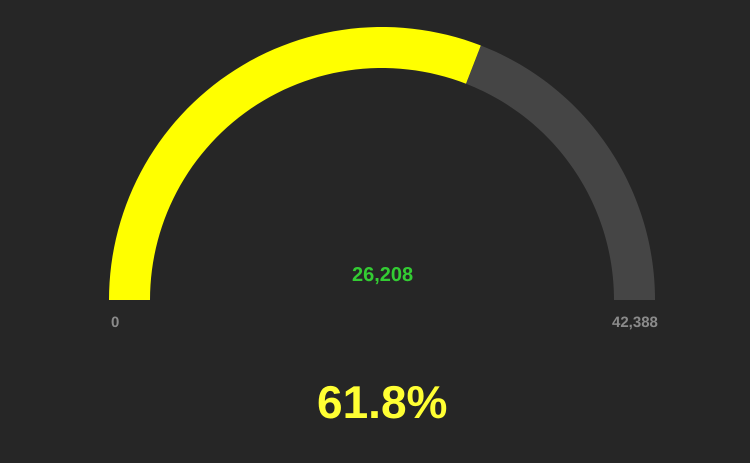  Describe the element at coordinates (383, 275) in the screenshot. I see `text: 26,208` at that location.